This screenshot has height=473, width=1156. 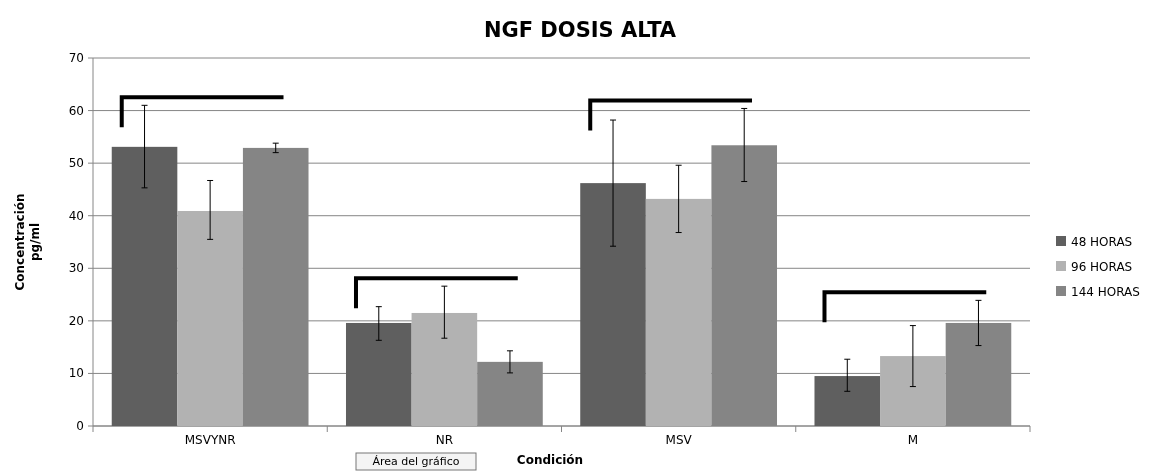 What do you see at coordinates (76, 268) in the screenshot?
I see `y-tick-label: 30` at bounding box center [76, 268].